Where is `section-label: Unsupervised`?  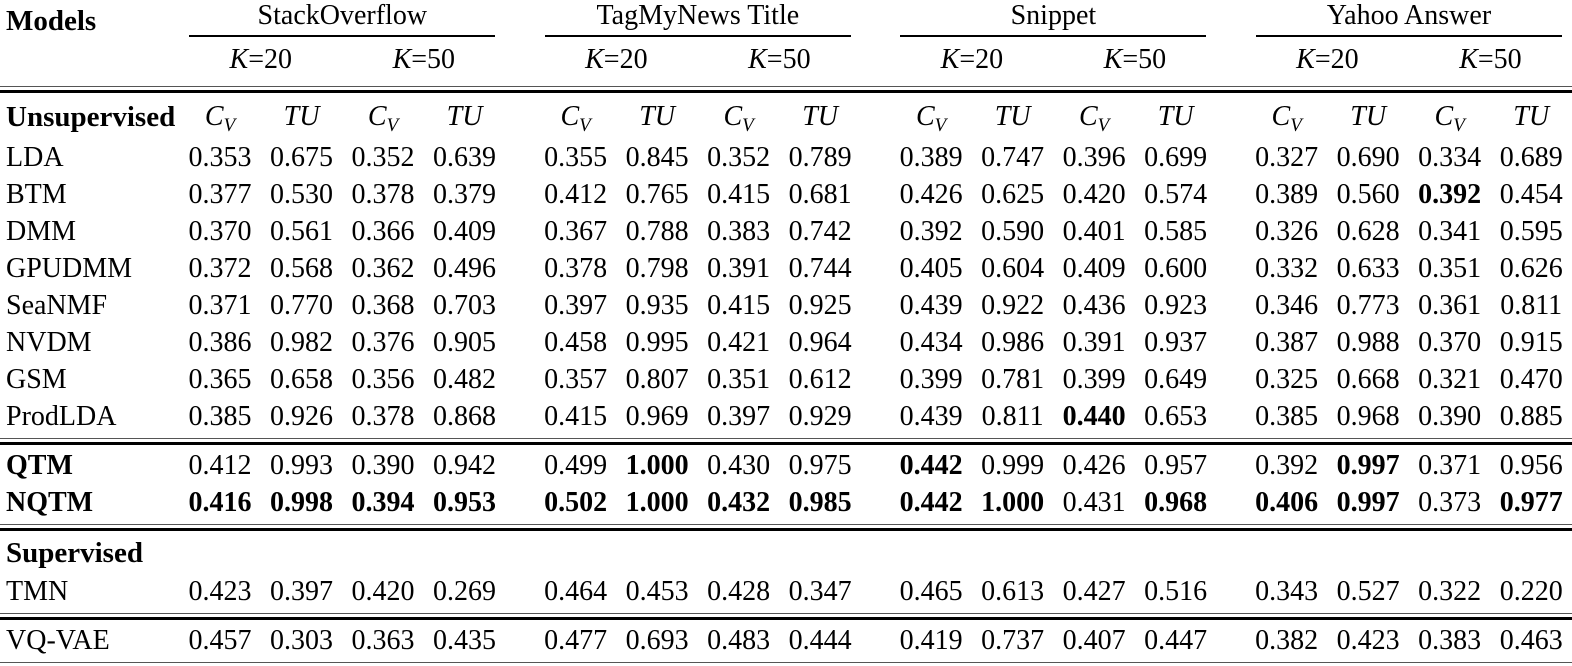 section-label: Unsupervised is located at coordinates (91, 116).